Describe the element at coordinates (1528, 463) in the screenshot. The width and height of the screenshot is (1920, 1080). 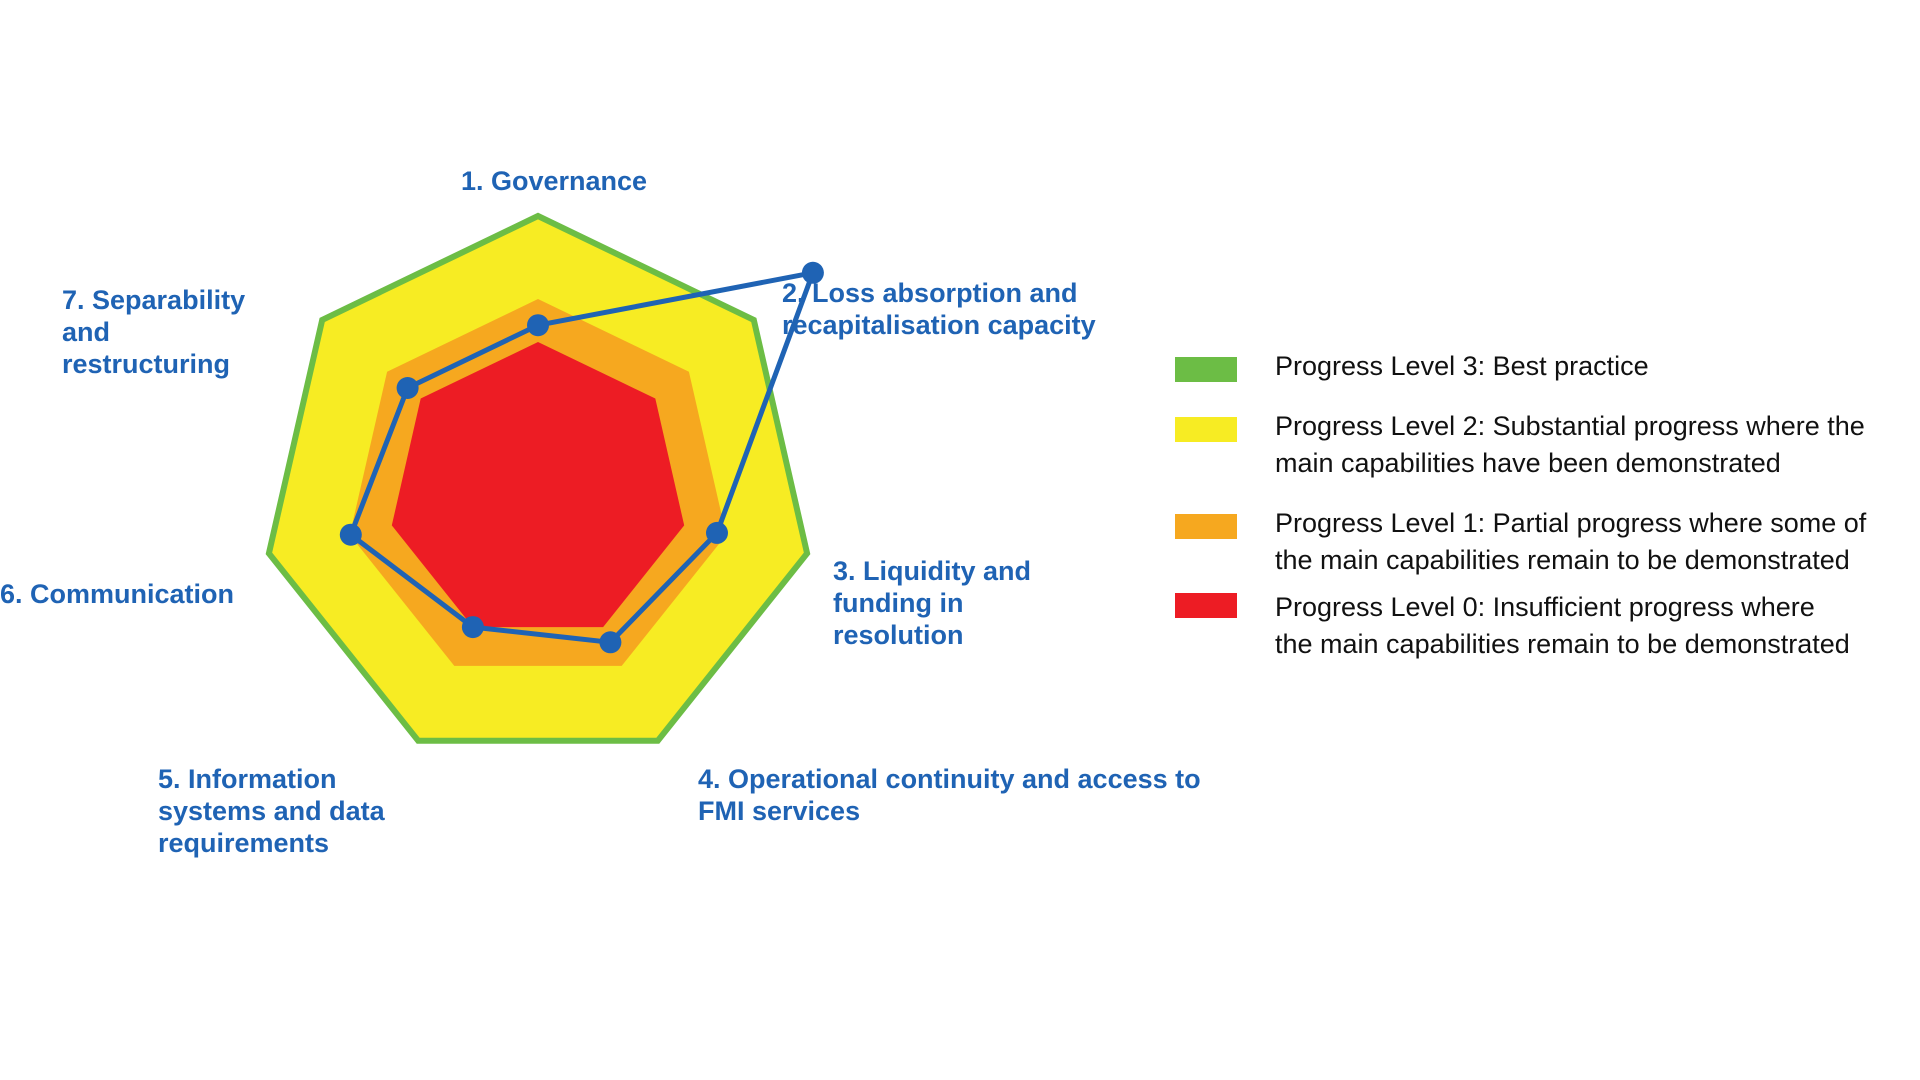
I see `legend-text-line: main capabilities have been demonstrated` at that location.